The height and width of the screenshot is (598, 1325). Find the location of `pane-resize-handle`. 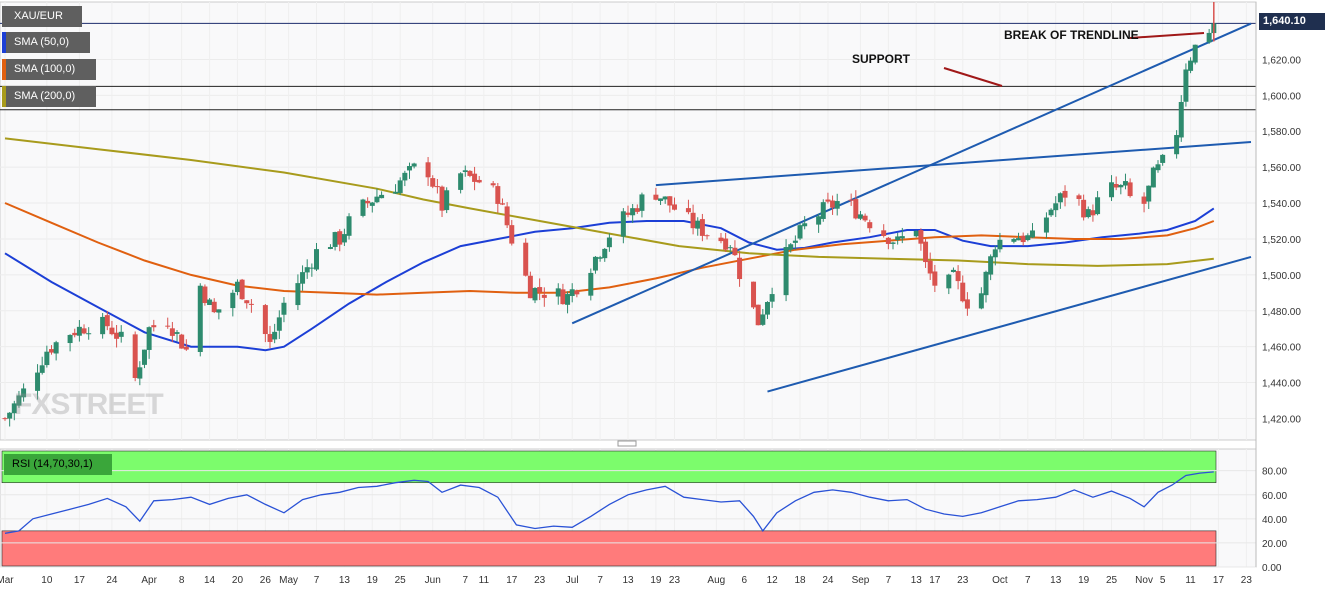

pane-resize-handle is located at coordinates (627, 443).